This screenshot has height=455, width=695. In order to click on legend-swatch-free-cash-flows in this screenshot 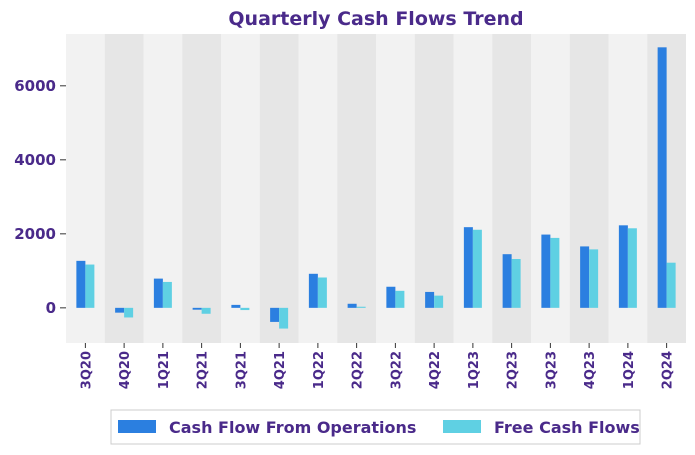, I will do `click(462, 426)`.